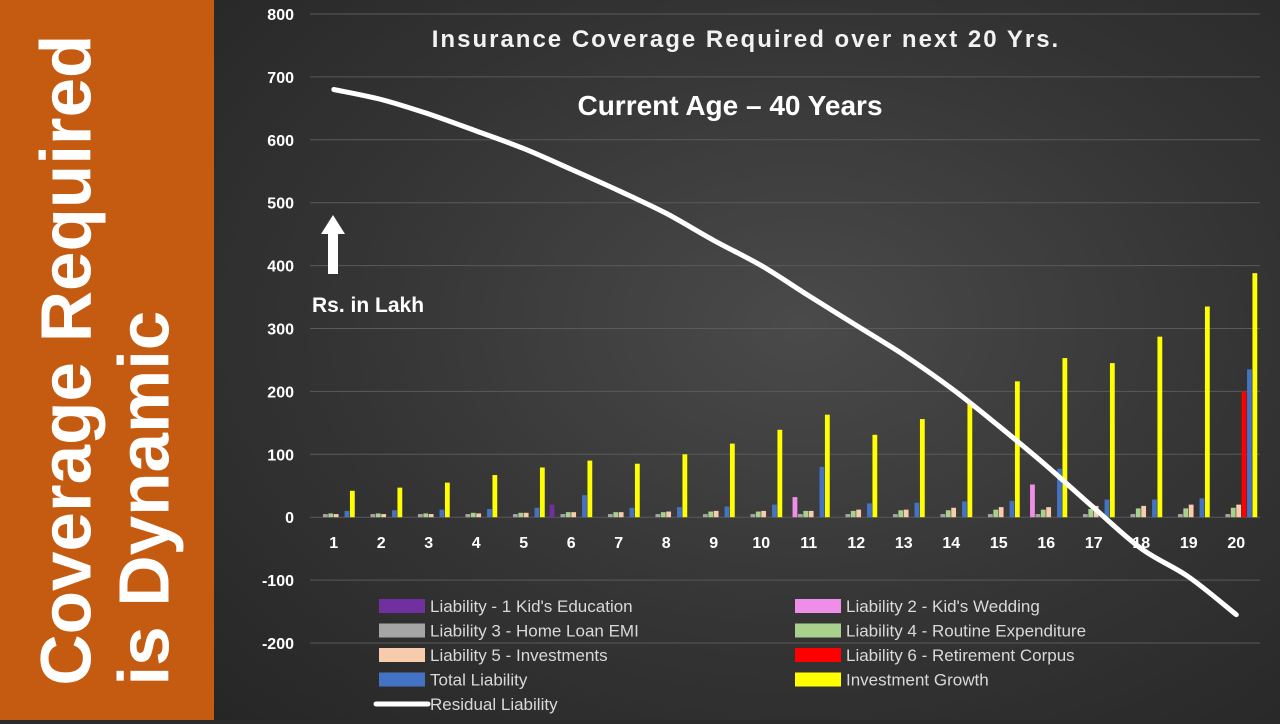 Image resolution: width=1280 pixels, height=724 pixels. What do you see at coordinates (67, 360) in the screenshot?
I see `banner-line-1: Coverage Required` at bounding box center [67, 360].